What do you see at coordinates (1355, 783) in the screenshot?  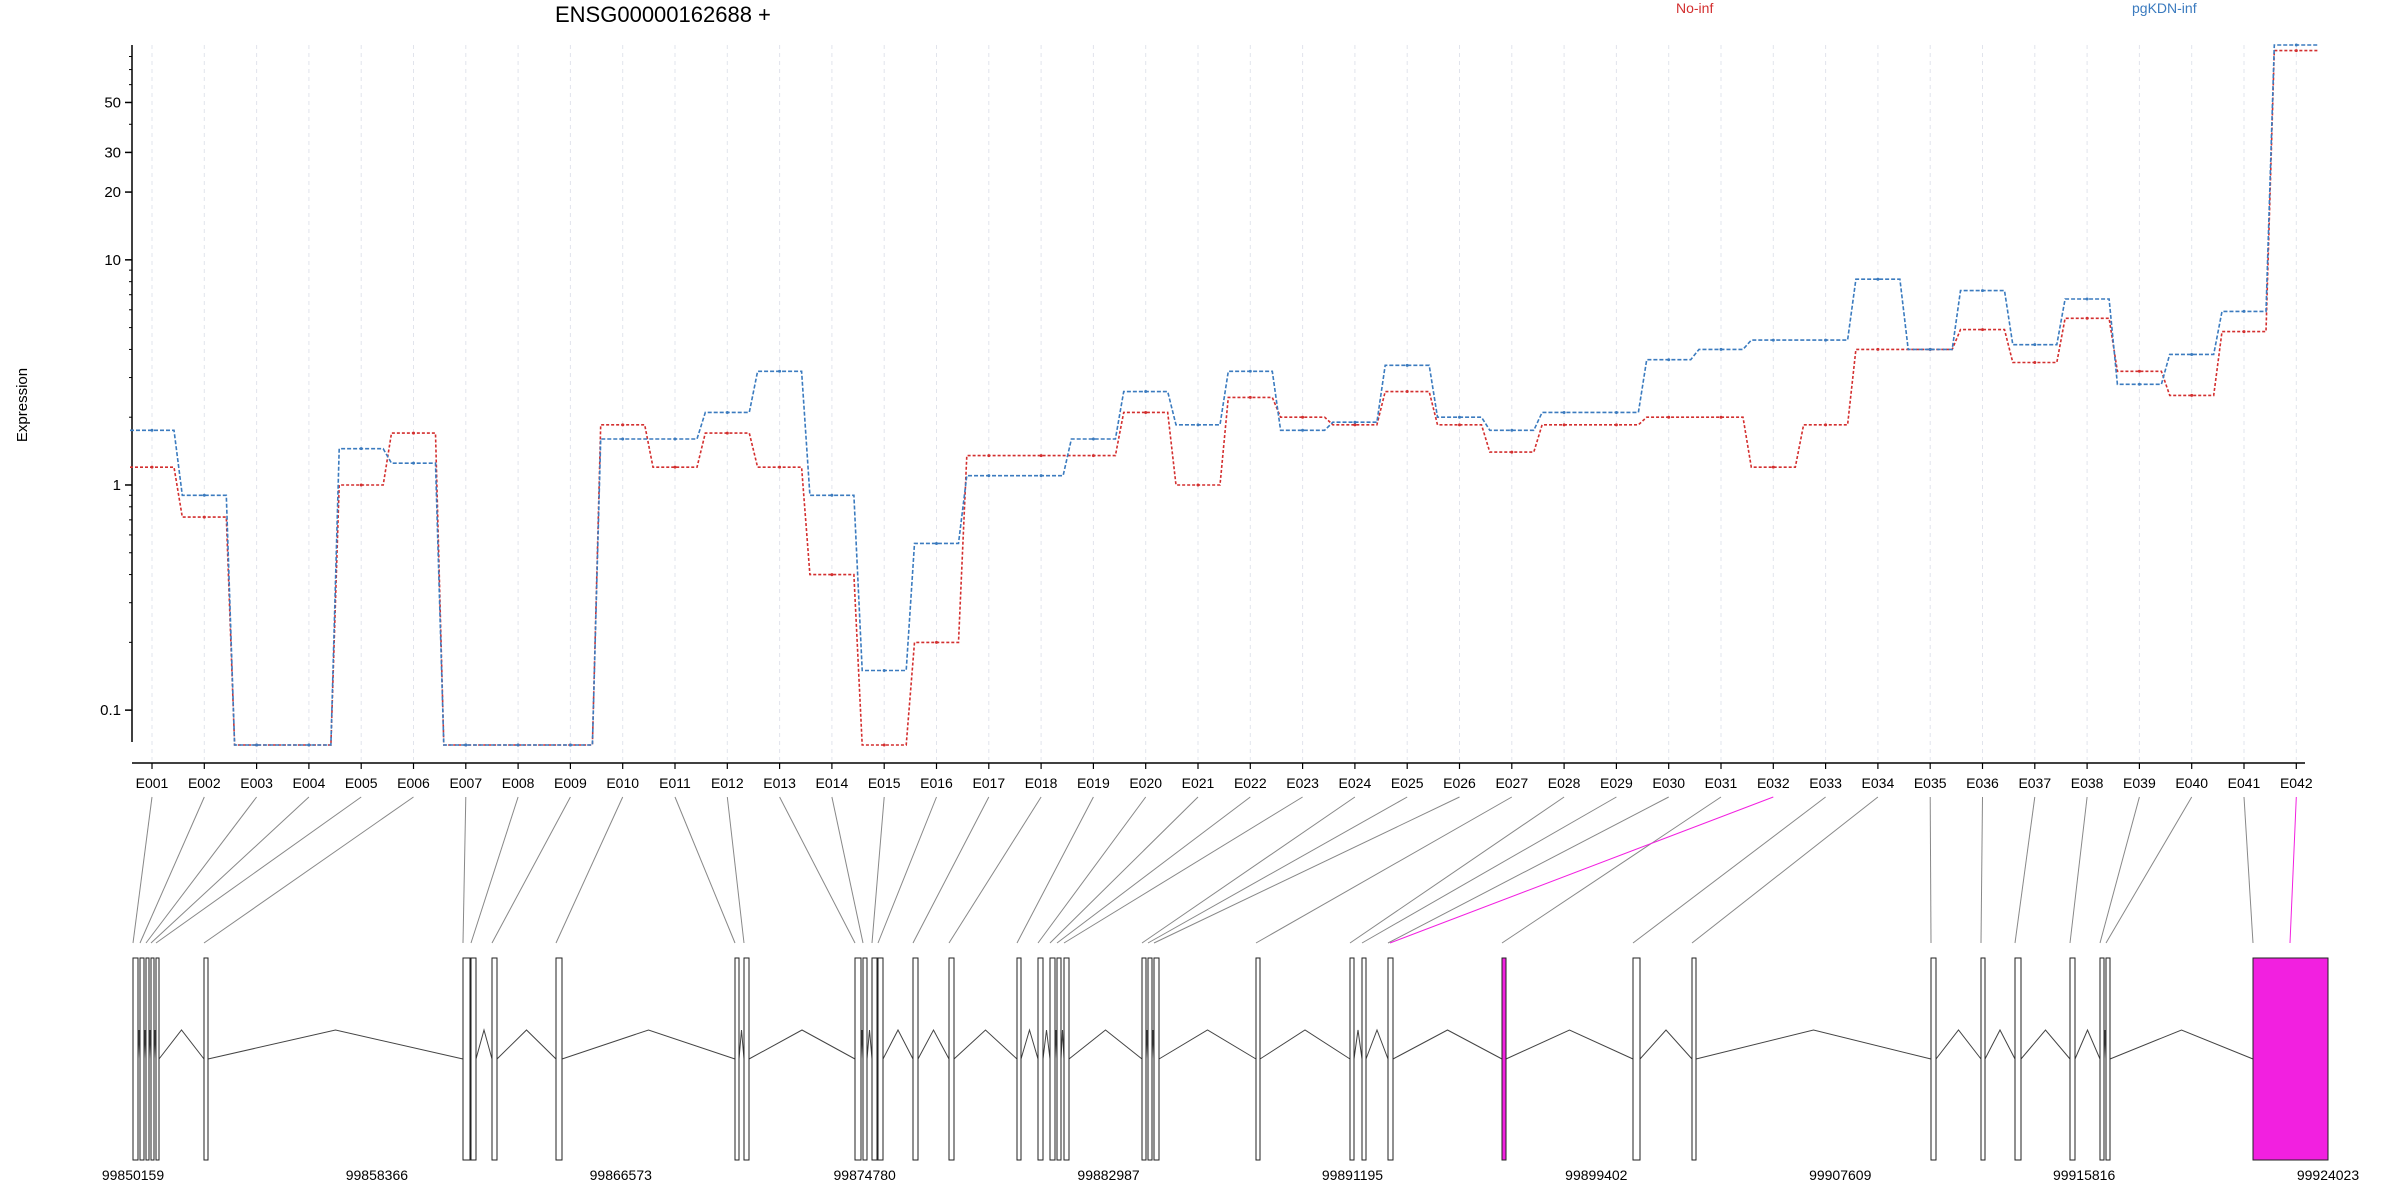 I see `x-tick-label: E024` at bounding box center [1355, 783].